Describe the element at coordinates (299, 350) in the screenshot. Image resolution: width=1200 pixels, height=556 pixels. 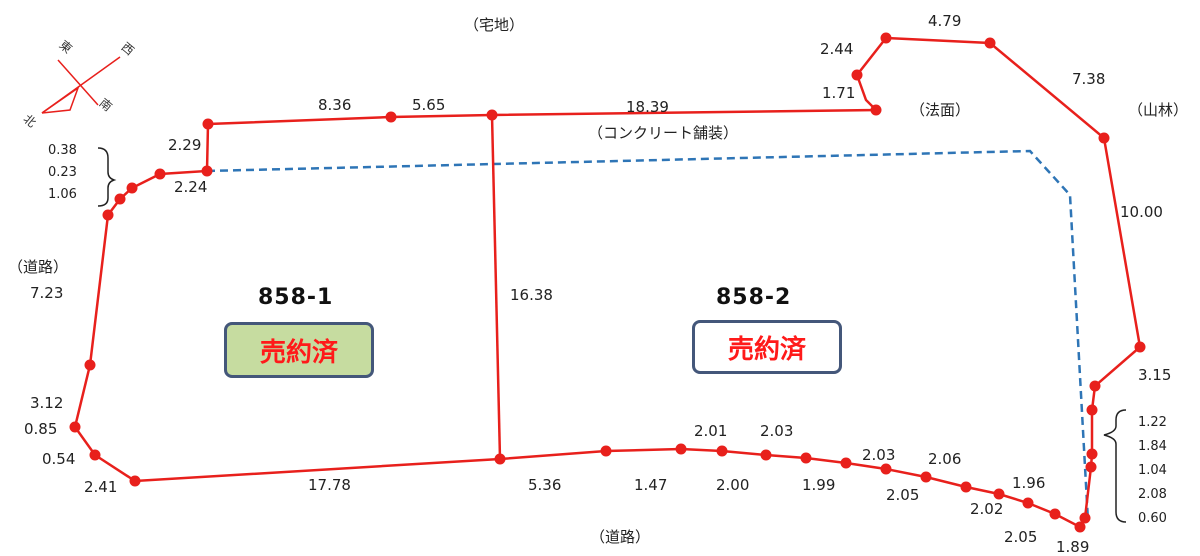
I see `parcel-858-1-status: 売約済` at that location.